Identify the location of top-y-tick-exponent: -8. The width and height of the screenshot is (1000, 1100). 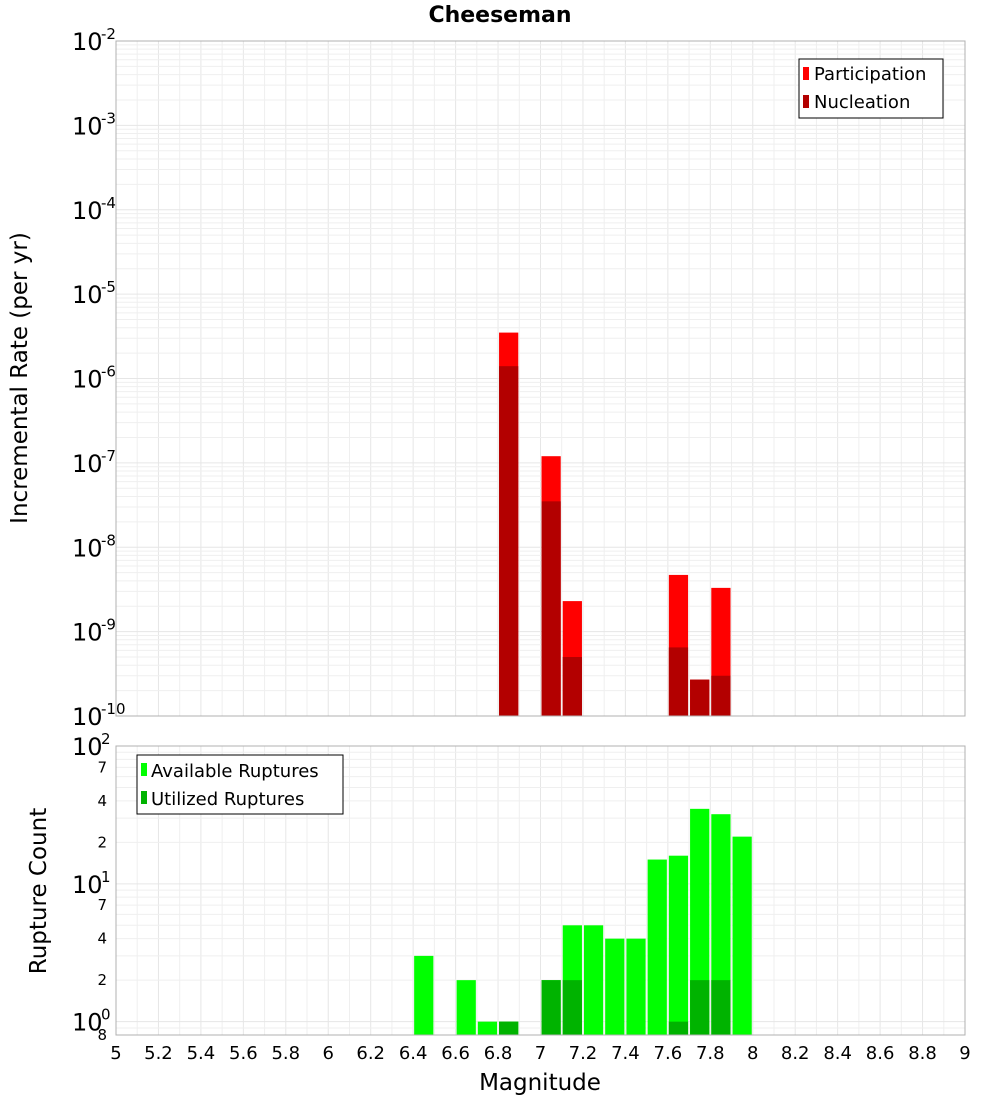
(108, 540).